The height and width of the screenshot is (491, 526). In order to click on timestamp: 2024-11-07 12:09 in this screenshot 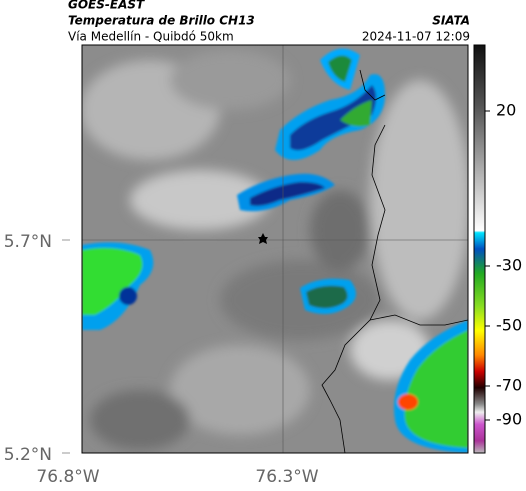, I will do `click(416, 37)`.